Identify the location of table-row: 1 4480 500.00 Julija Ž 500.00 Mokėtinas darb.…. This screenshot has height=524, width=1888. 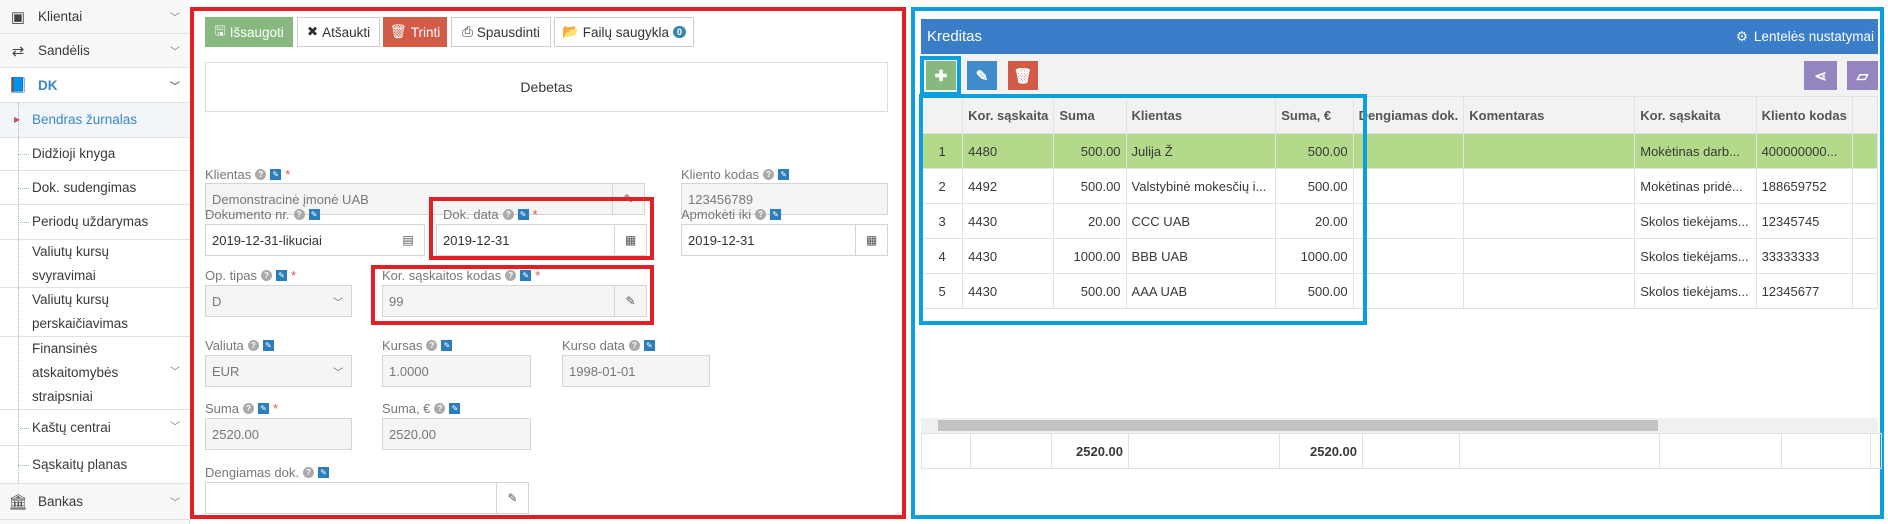
(1399, 151).